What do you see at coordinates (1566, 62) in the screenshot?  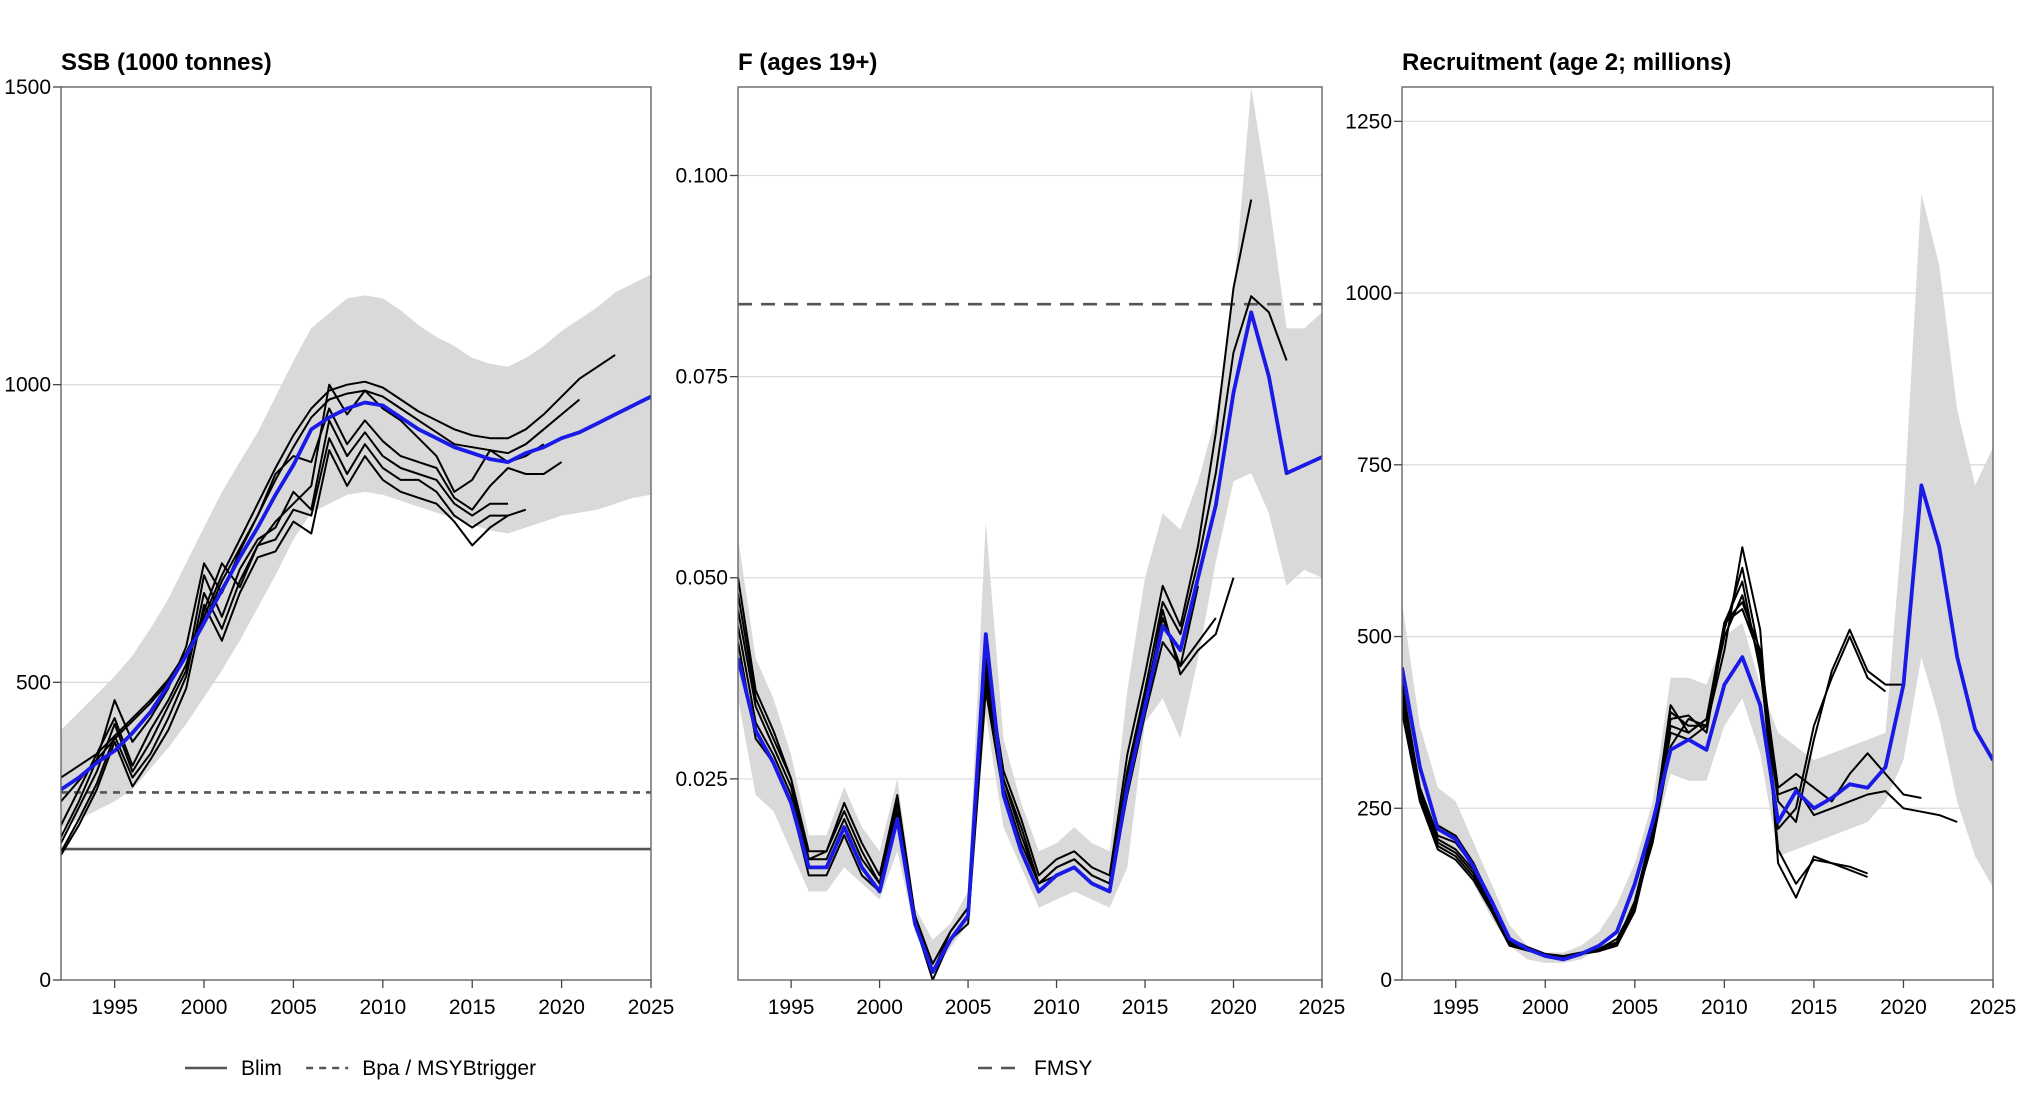 I see `chart-title: Recruitment (age 2; millions)` at bounding box center [1566, 62].